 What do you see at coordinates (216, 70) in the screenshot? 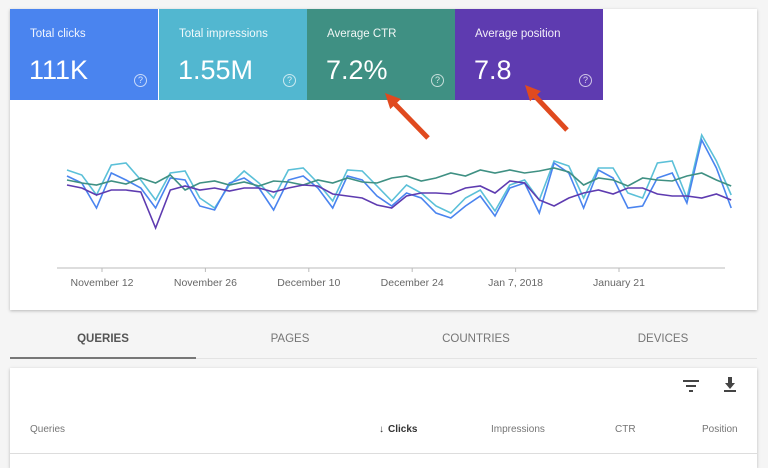
I see `metric-value: 1.55M` at bounding box center [216, 70].